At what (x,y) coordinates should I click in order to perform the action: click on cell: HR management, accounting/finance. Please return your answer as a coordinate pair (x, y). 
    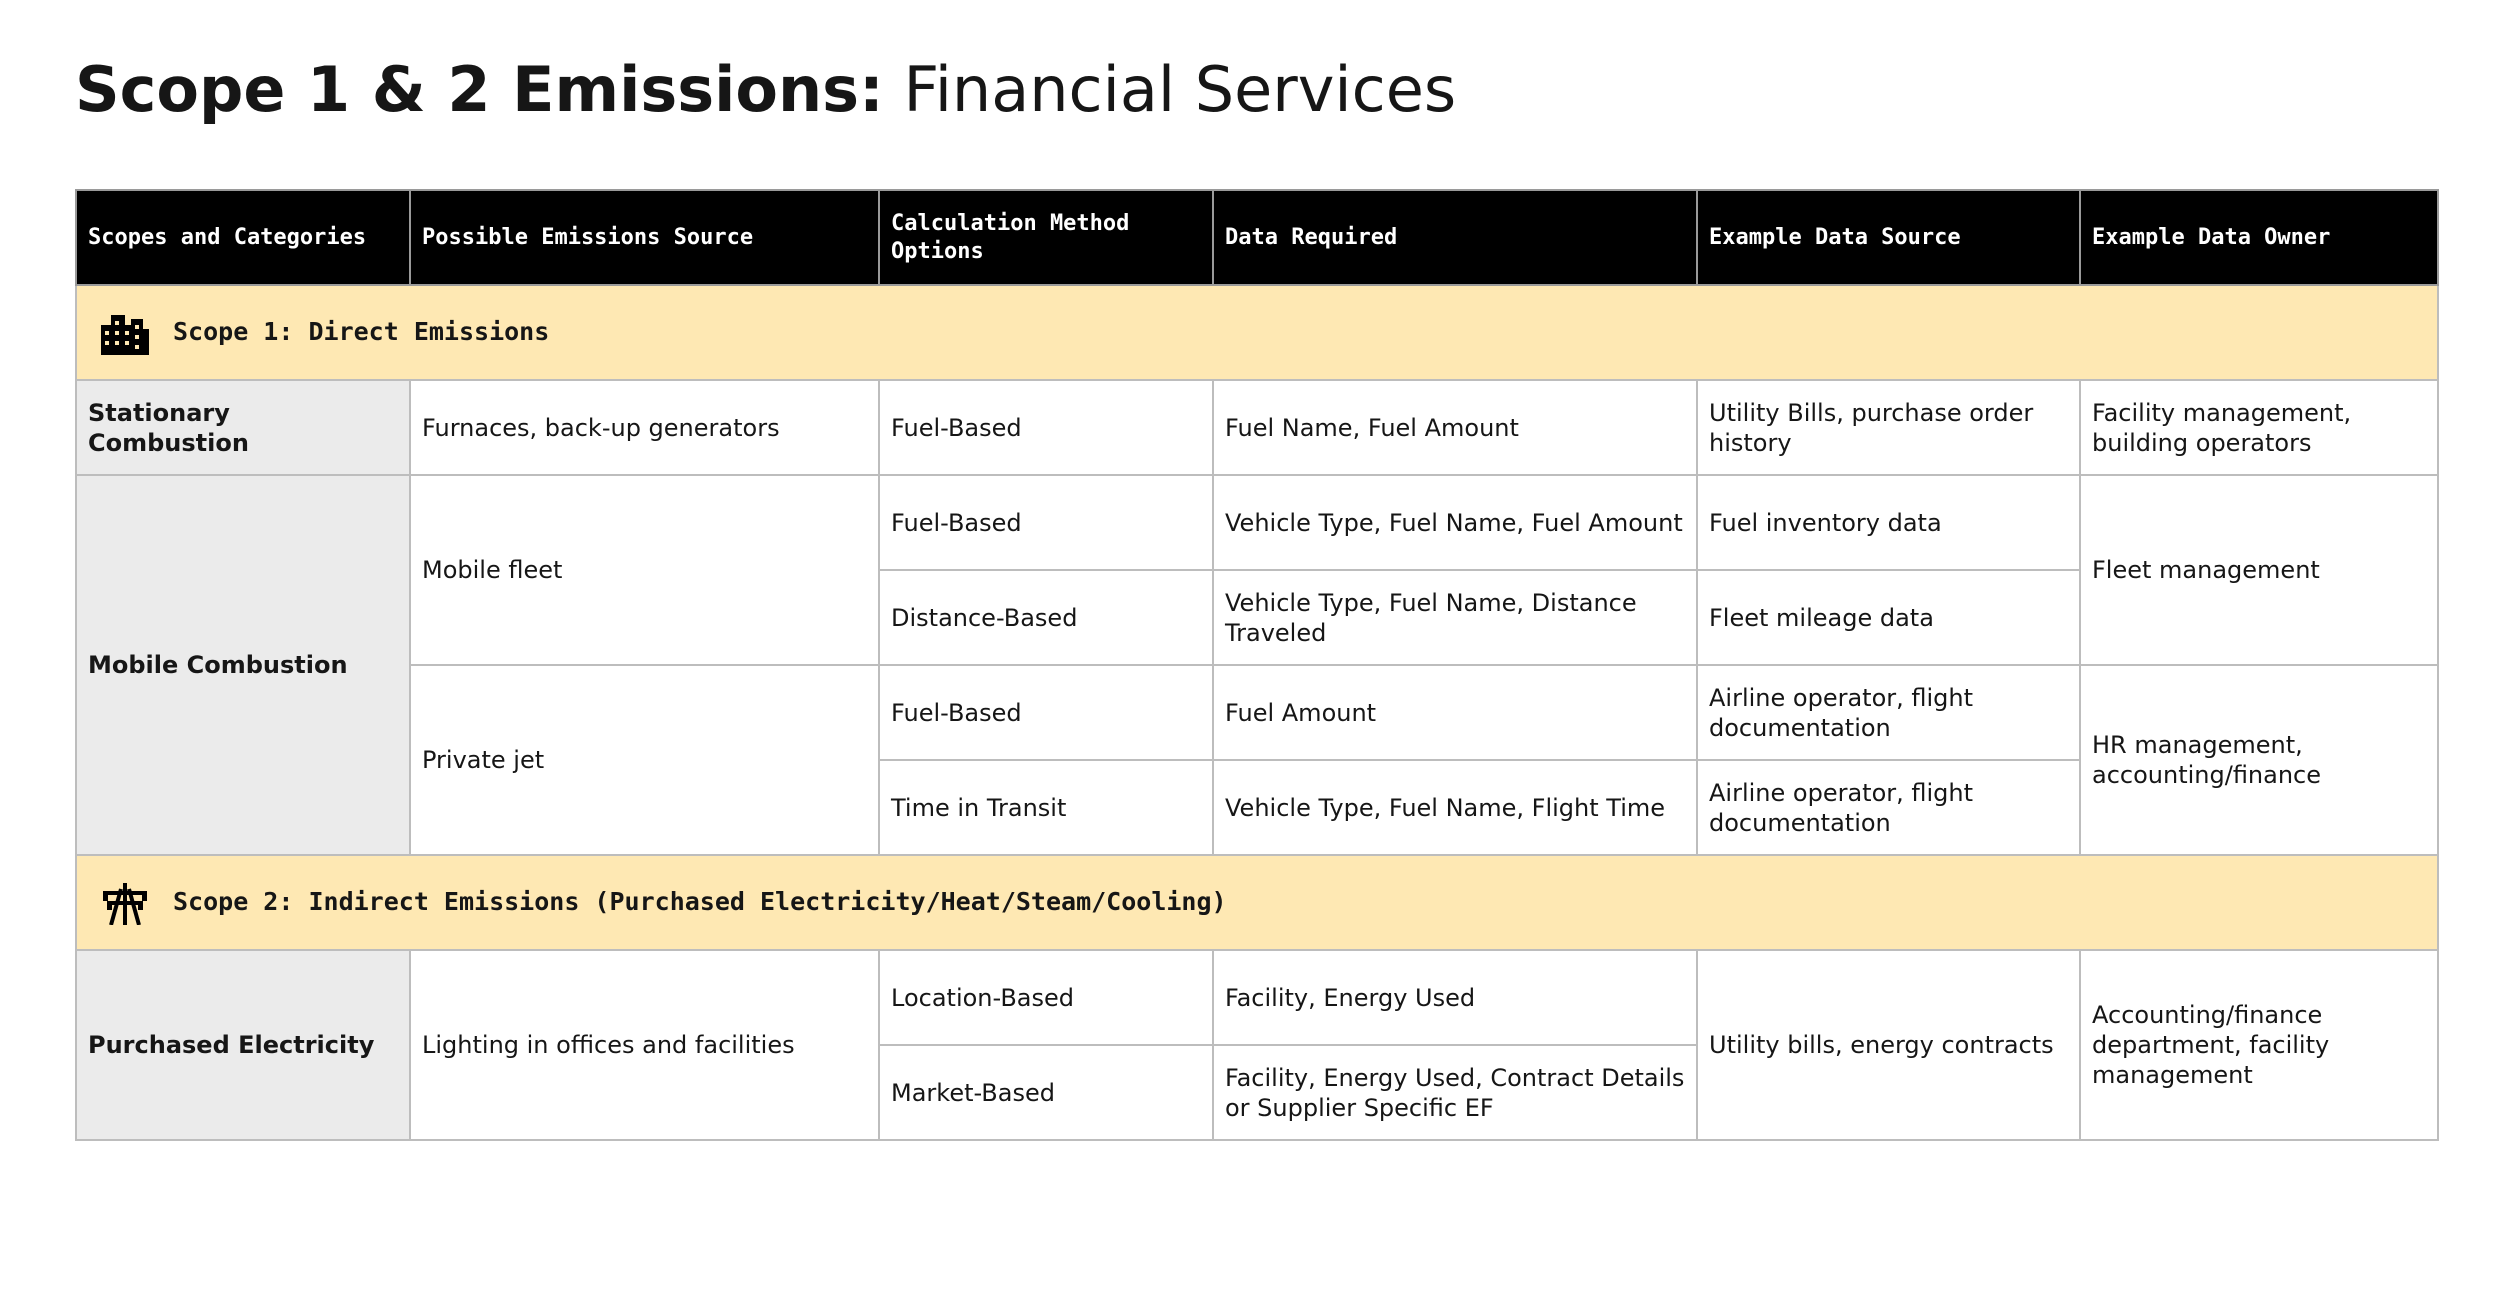
    Looking at the image, I should click on (2259, 760).